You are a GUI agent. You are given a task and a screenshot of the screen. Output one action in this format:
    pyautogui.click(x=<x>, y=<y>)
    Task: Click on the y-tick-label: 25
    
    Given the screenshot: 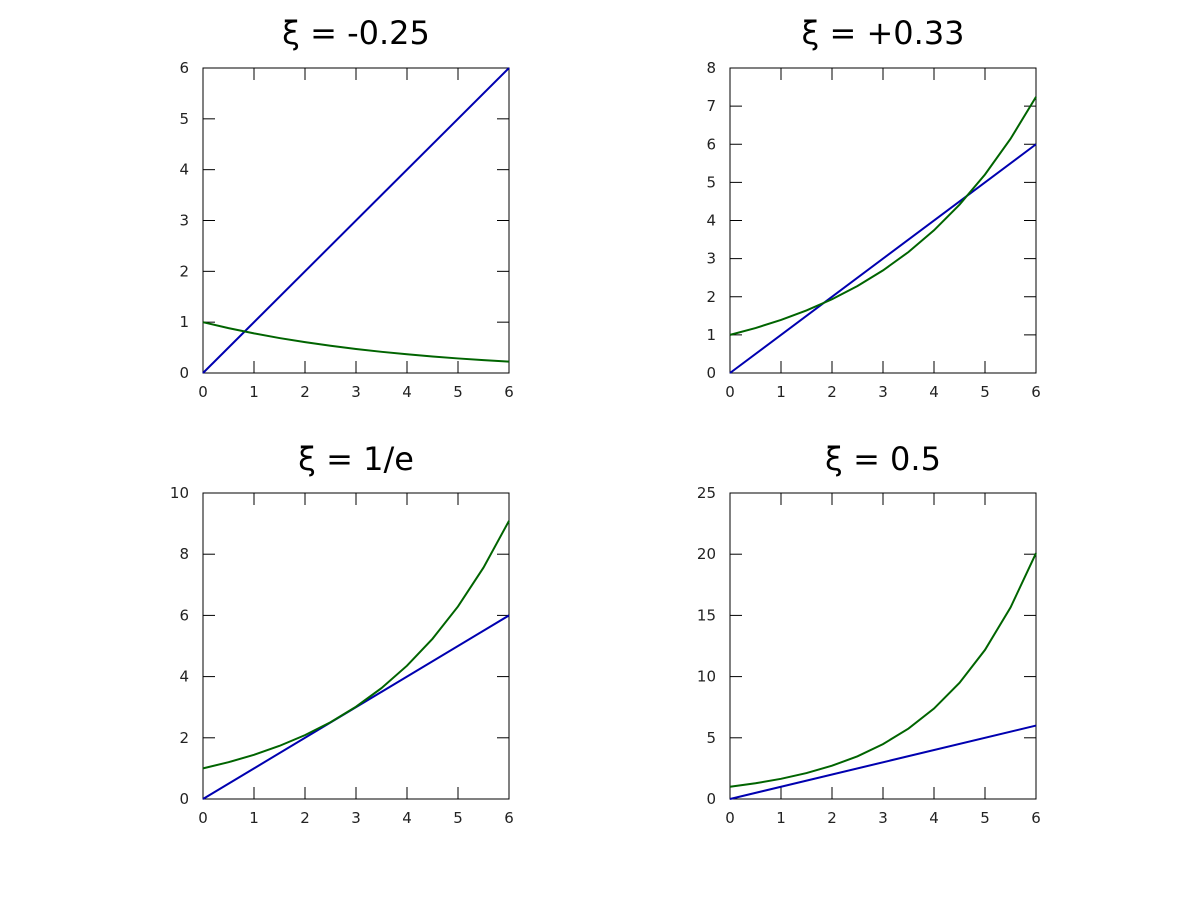 What is the action you would take?
    pyautogui.click(x=706, y=493)
    